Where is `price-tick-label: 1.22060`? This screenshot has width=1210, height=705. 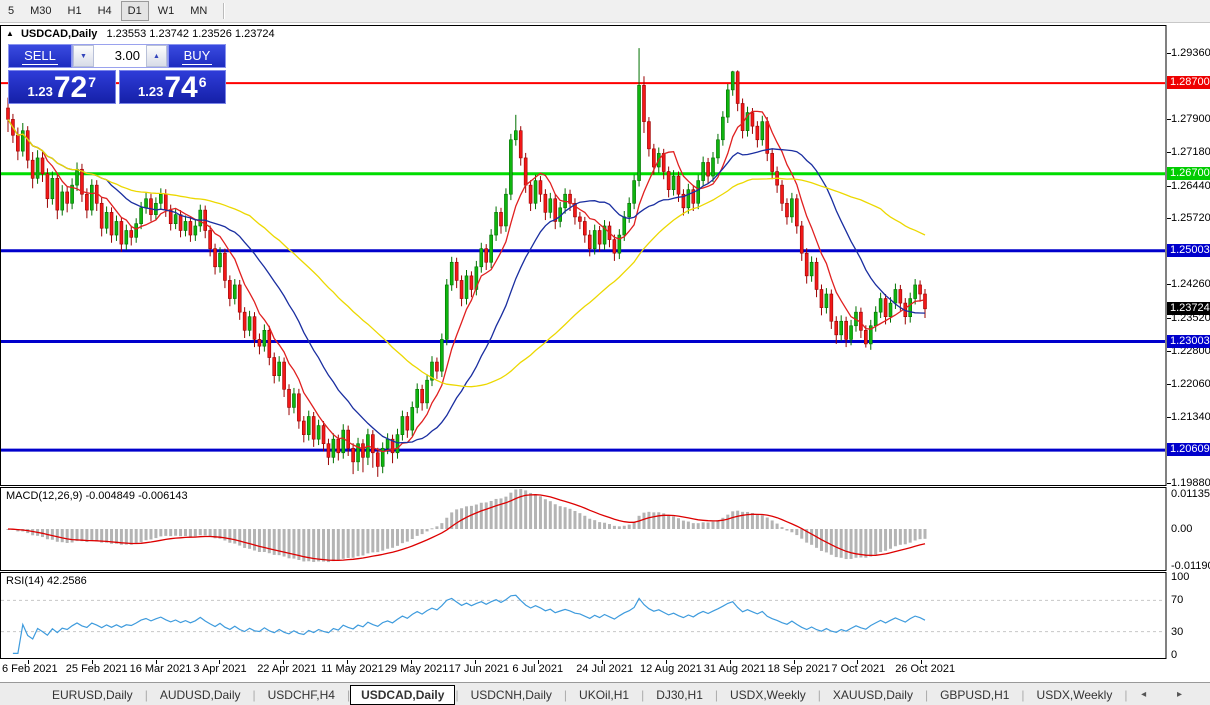 price-tick-label: 1.22060 is located at coordinates (1190, 384).